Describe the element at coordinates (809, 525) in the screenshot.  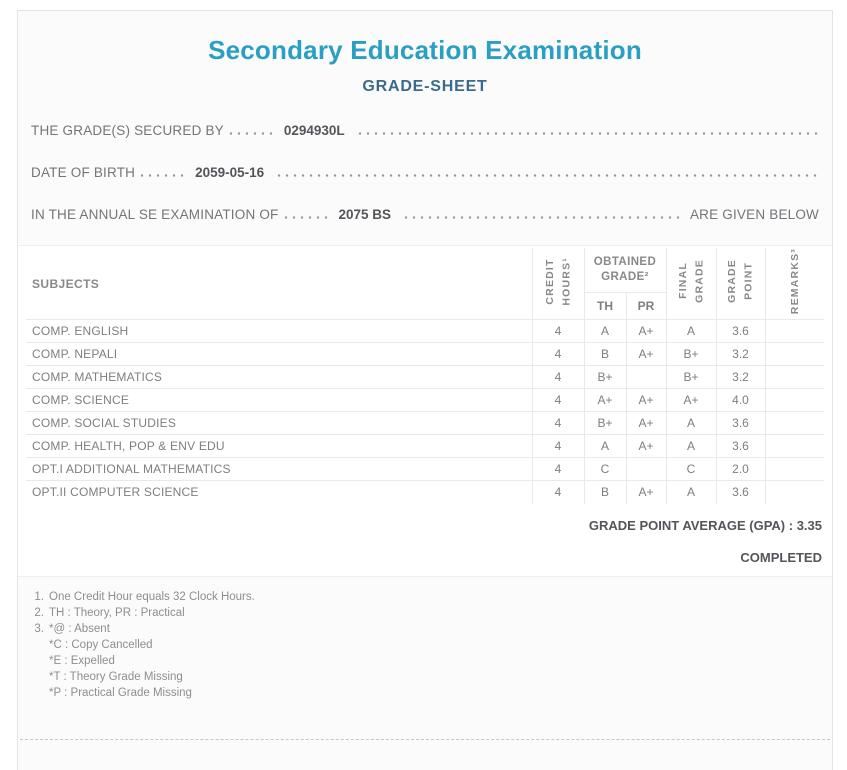
I see `gpa-value: 3.35` at that location.